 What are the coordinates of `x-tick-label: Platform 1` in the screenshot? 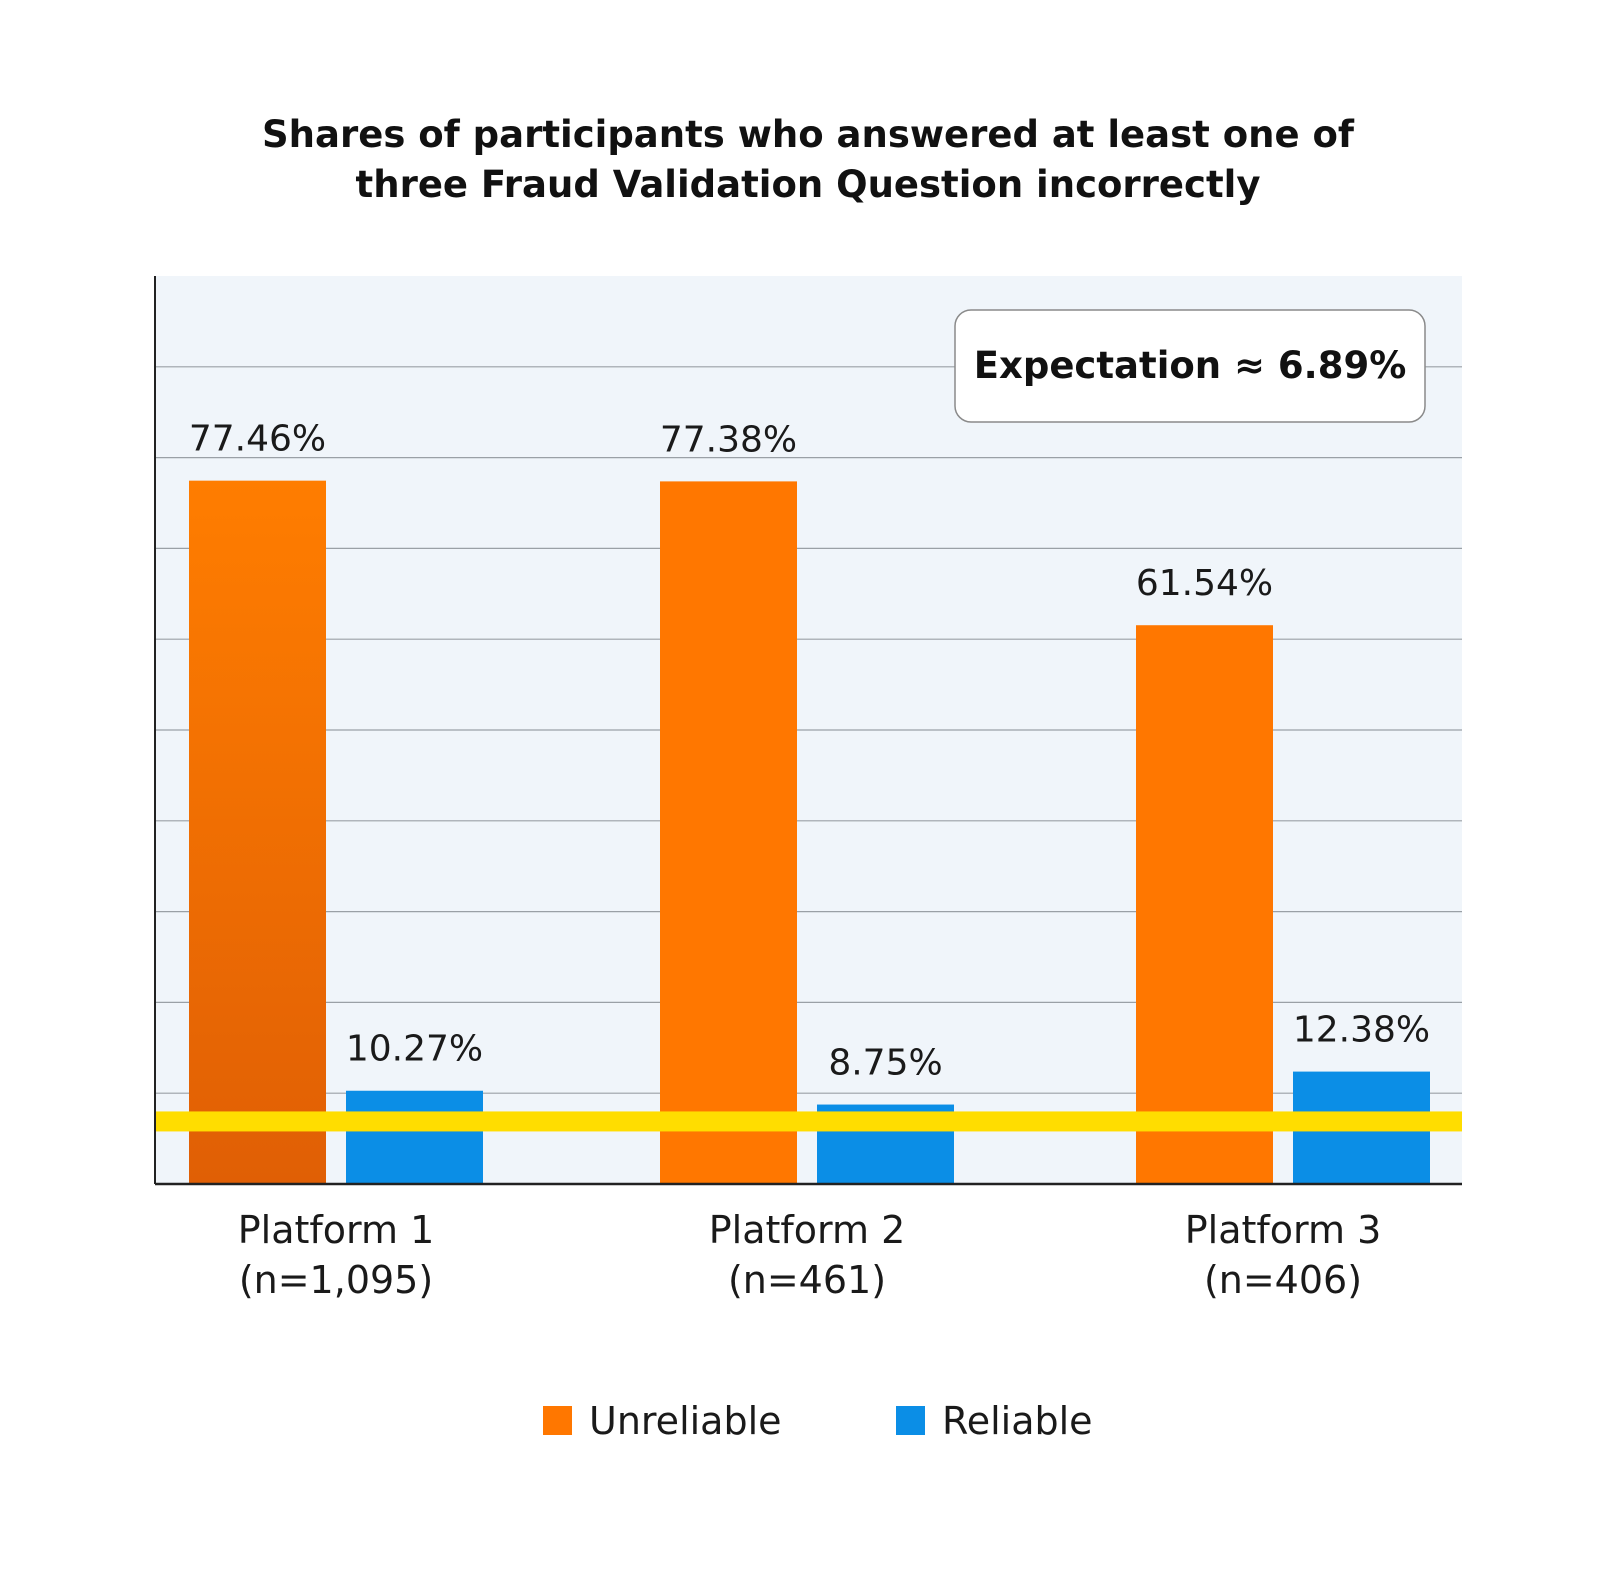 It's located at (336, 1230).